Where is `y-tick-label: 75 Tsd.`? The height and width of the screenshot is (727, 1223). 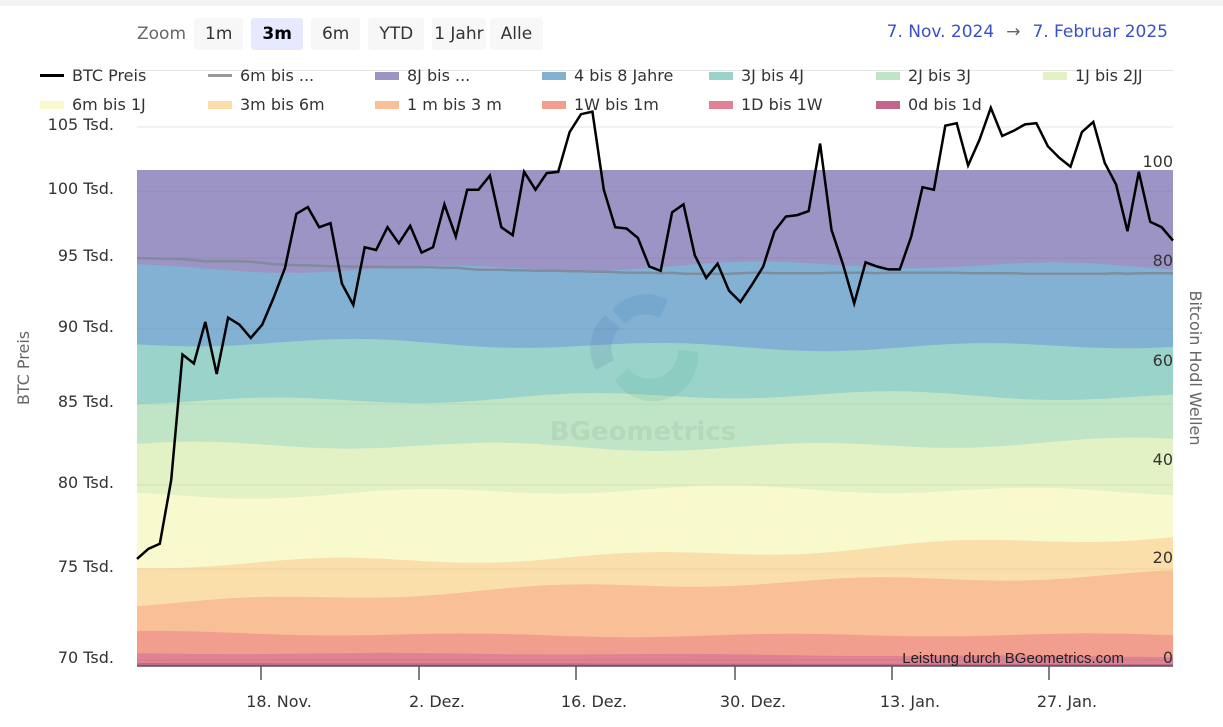 y-tick-label: 75 Tsd. is located at coordinates (86, 566).